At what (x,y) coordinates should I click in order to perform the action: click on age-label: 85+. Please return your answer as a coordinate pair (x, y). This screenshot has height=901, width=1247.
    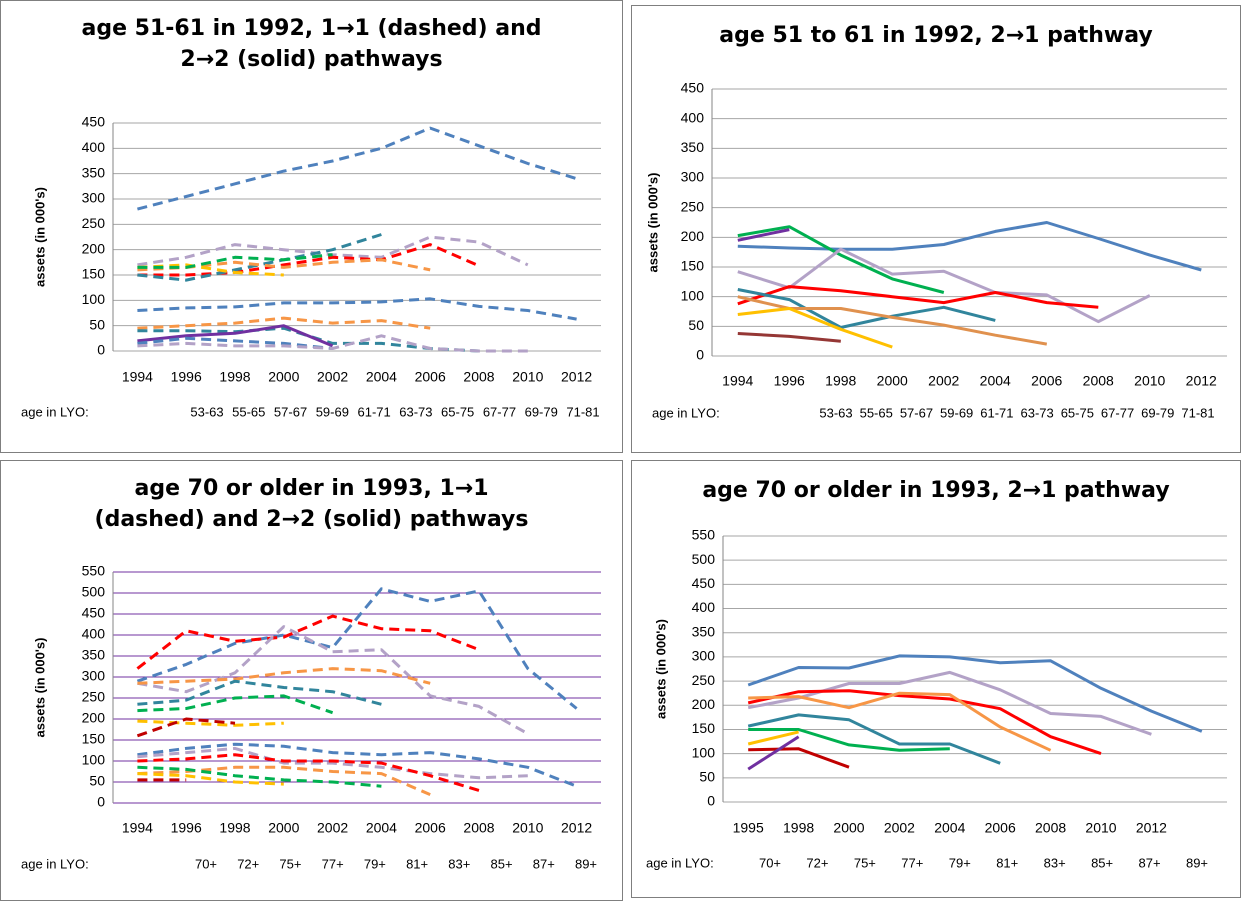
    Looking at the image, I should click on (1102, 862).